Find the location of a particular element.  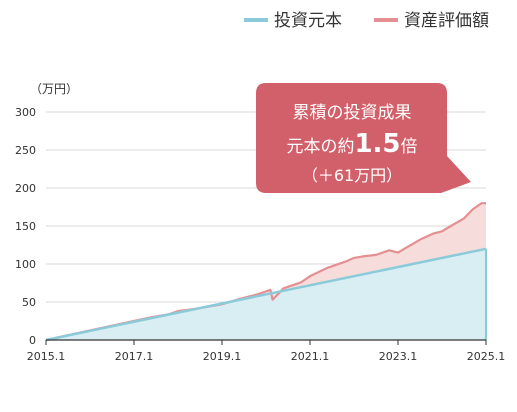

y-tick-label-0: 0 is located at coordinates (32, 340).